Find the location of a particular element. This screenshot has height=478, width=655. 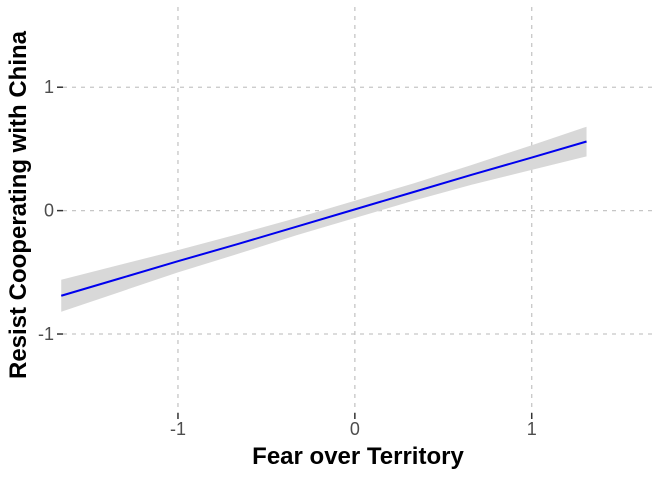

y-tick-label: 0 is located at coordinates (49, 211).